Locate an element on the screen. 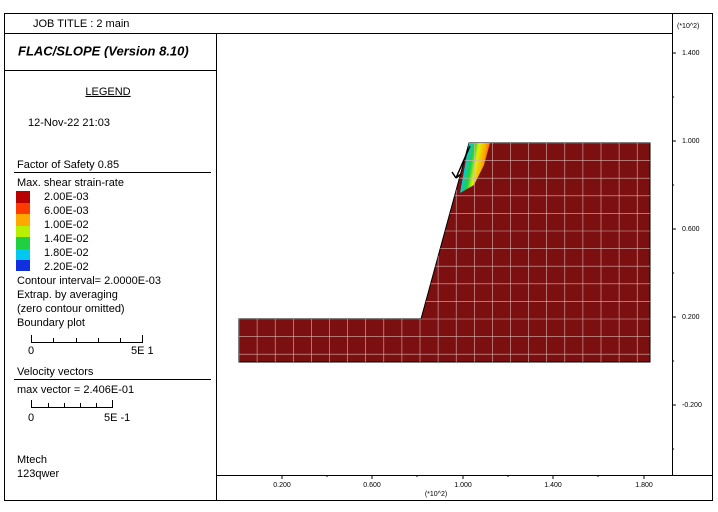 This screenshot has width=718, height=512. contour-title: Max. shear strain-rate is located at coordinates (70, 183).